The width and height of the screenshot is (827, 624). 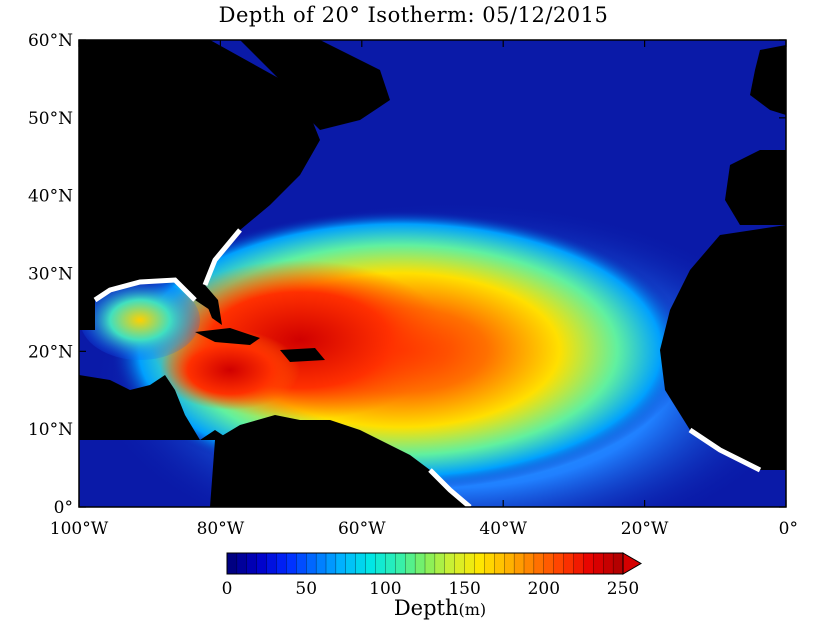 I want to click on y-tick-label: 50°N, so click(x=50, y=119).